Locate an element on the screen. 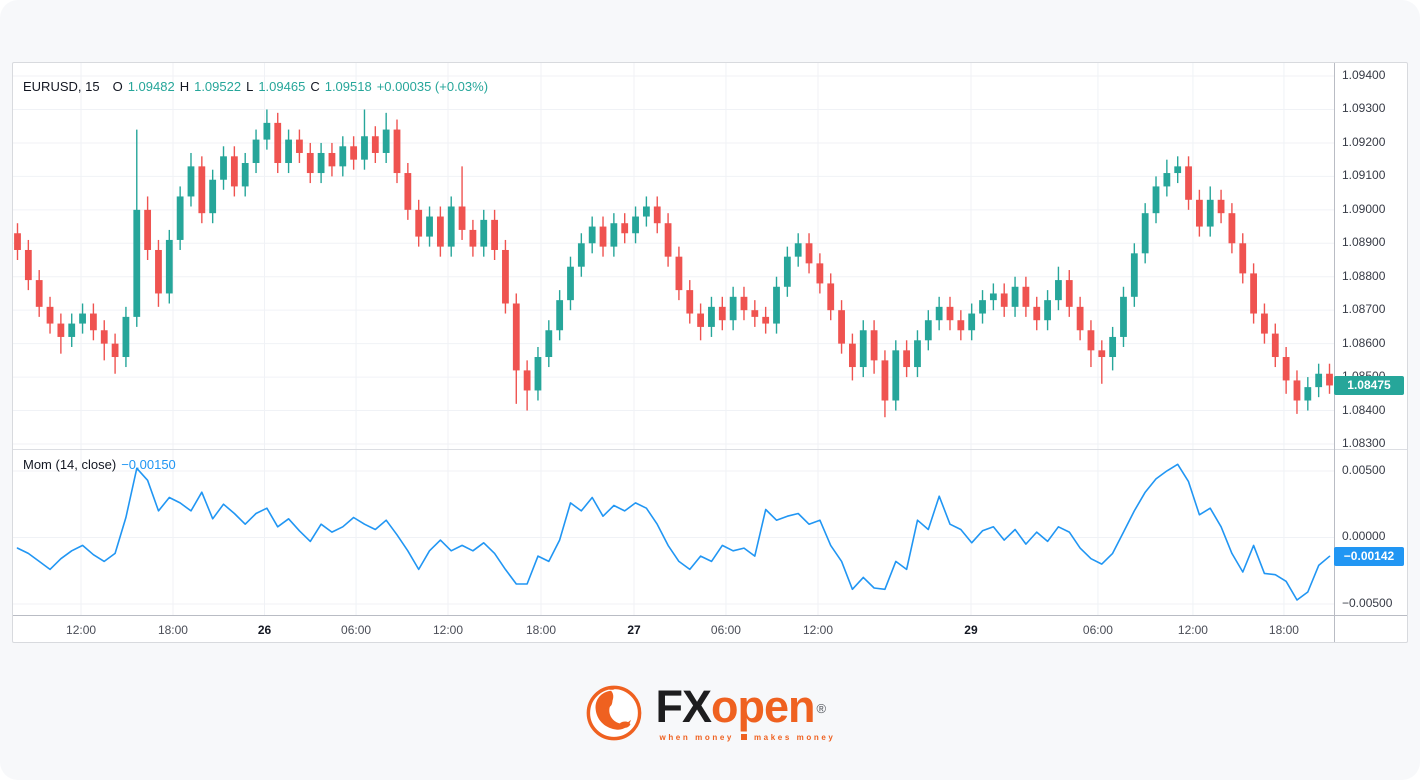 The width and height of the screenshot is (1420, 780). close-label: C is located at coordinates (315, 86).